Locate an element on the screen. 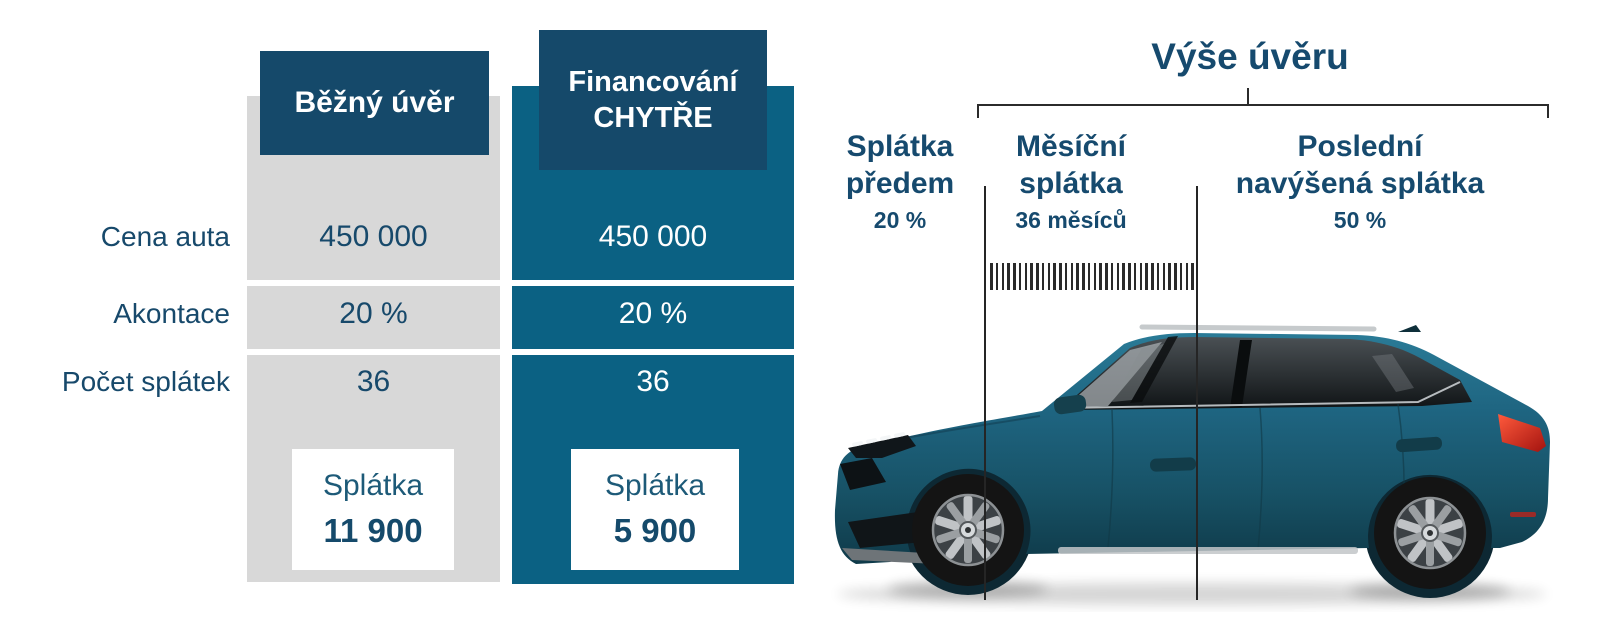 The image size is (1600, 640). loan-amount-title: Výše úvěru is located at coordinates (1250, 56).